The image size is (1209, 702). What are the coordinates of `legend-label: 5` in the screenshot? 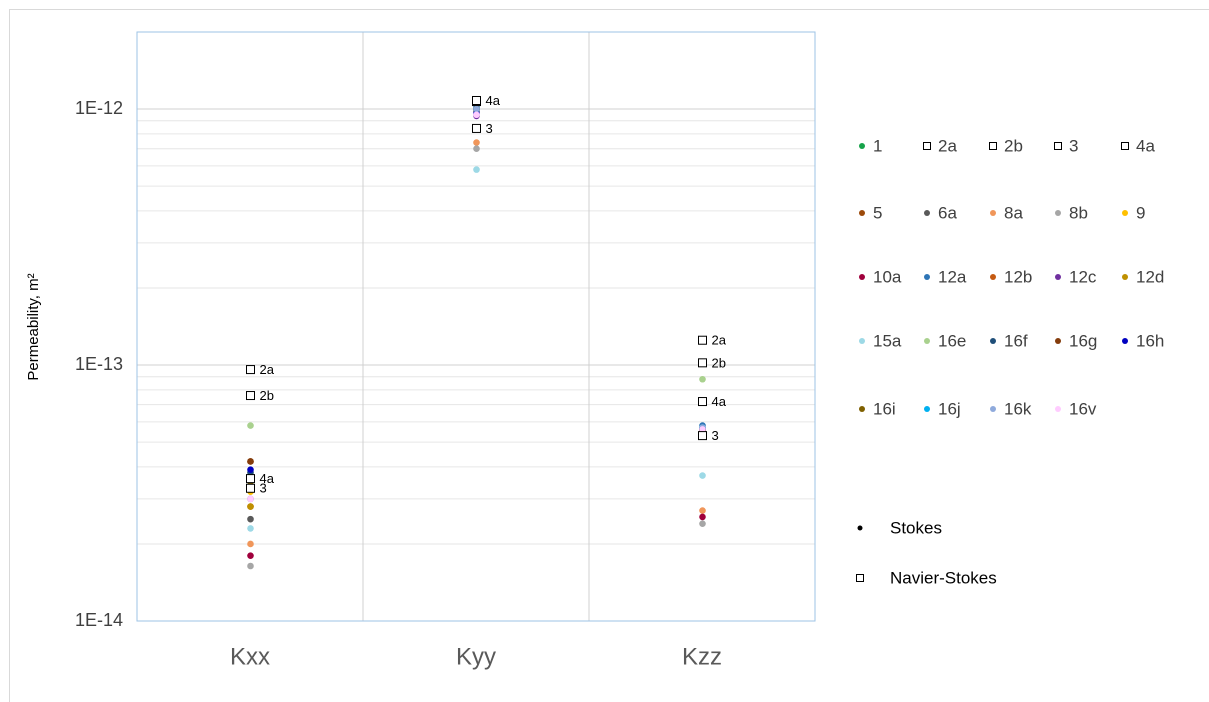 It's located at (877, 212).